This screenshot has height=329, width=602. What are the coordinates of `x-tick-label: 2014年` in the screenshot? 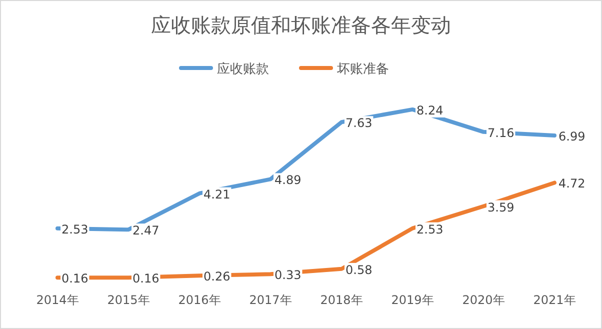 It's located at (57, 300).